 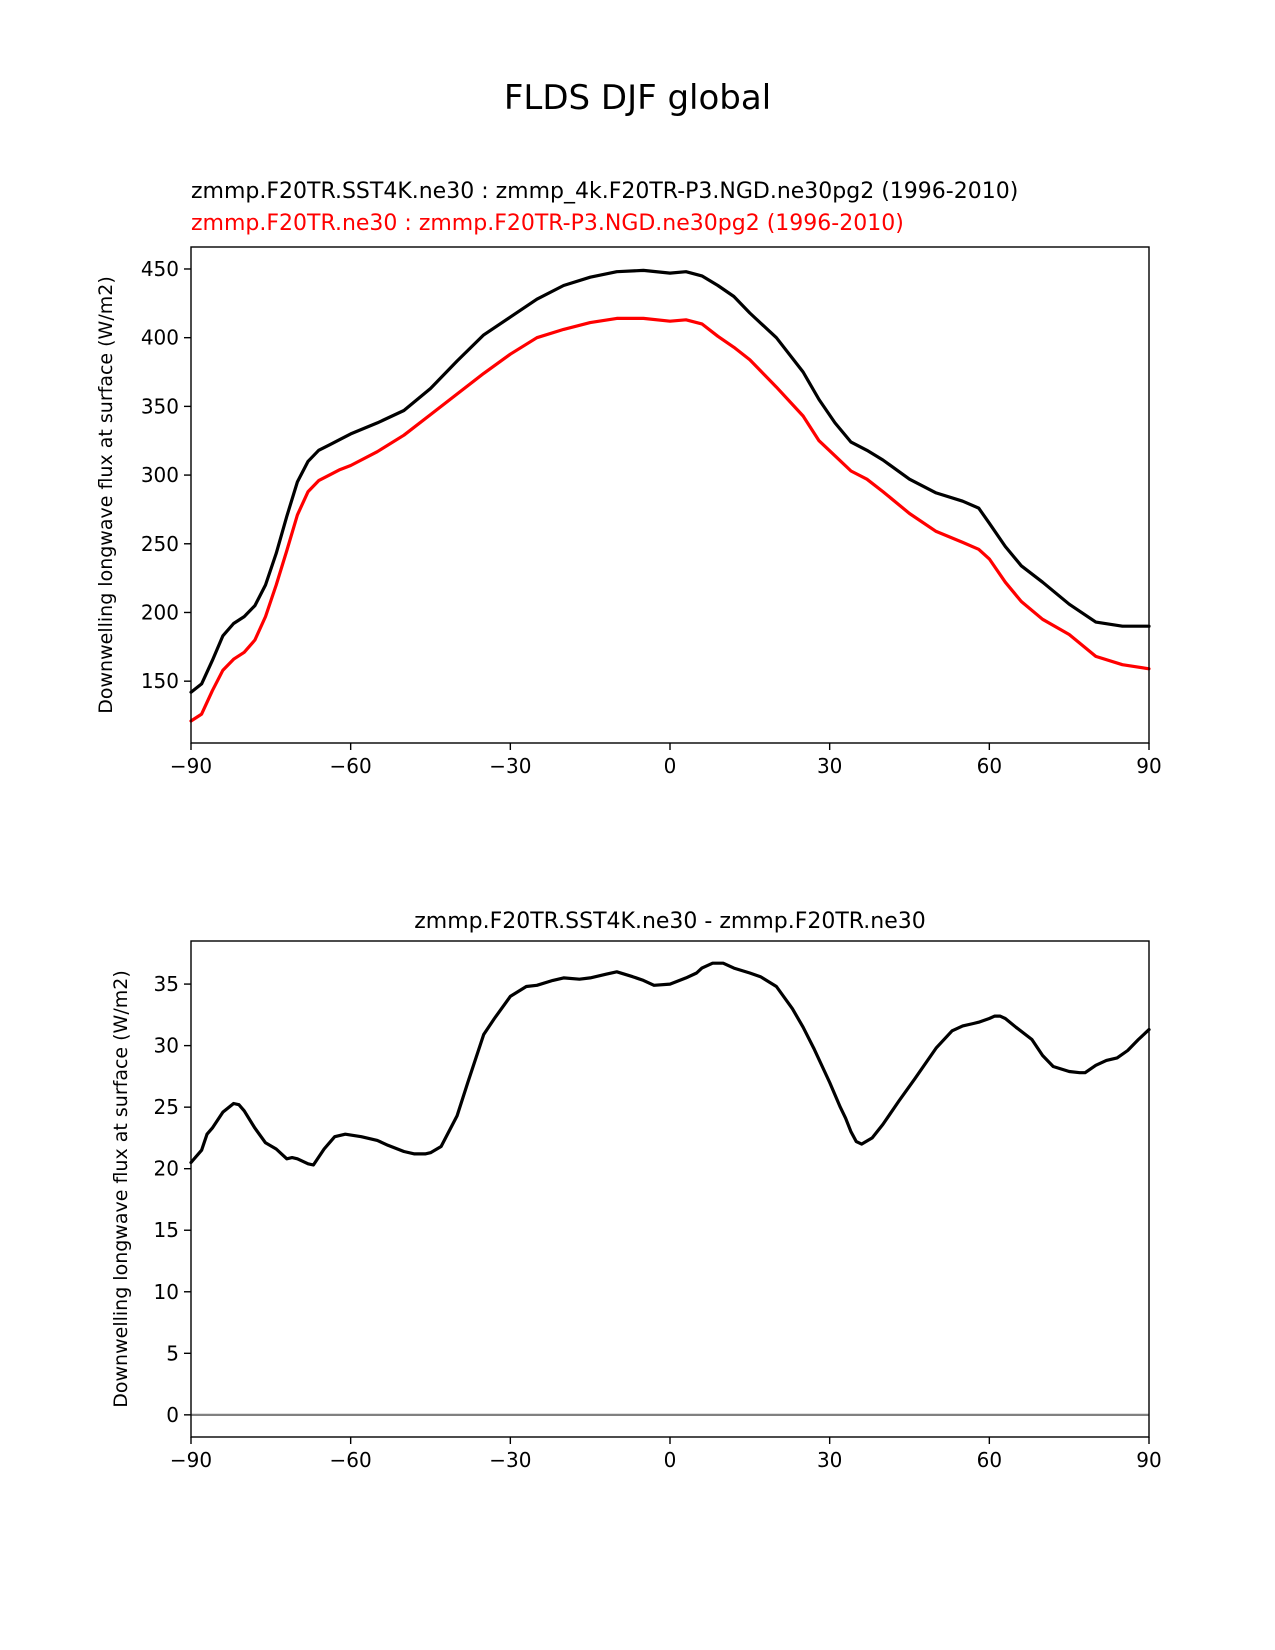 What do you see at coordinates (166, 984) in the screenshot?
I see `y-tick-label: 35` at bounding box center [166, 984].